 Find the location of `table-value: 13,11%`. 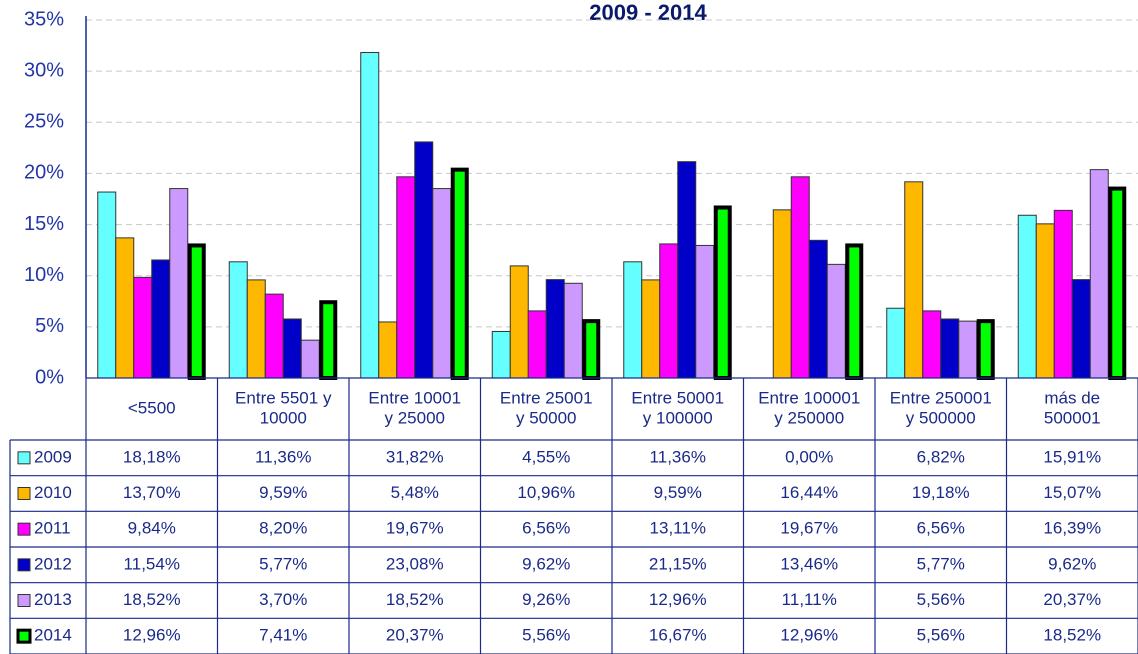

table-value: 13,11% is located at coordinates (678, 528).